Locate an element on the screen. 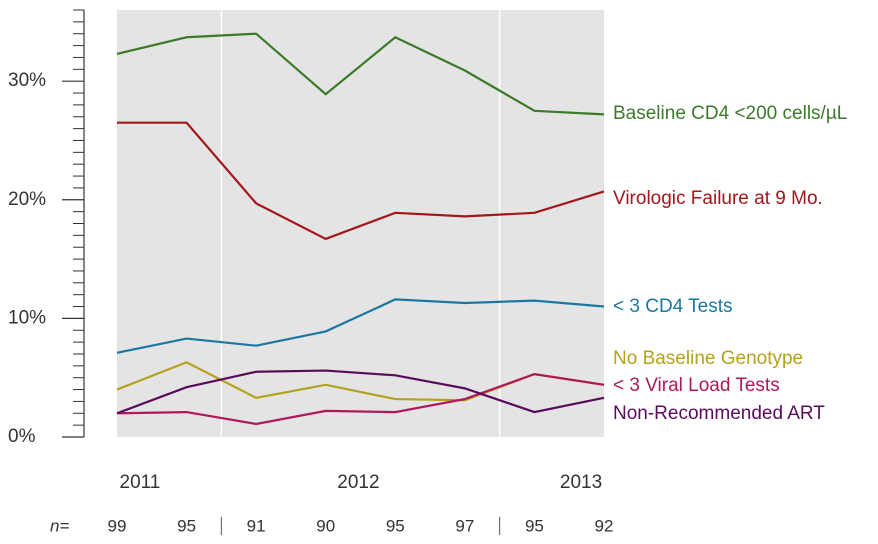  y-tick-label: 0% is located at coordinates (22, 436).